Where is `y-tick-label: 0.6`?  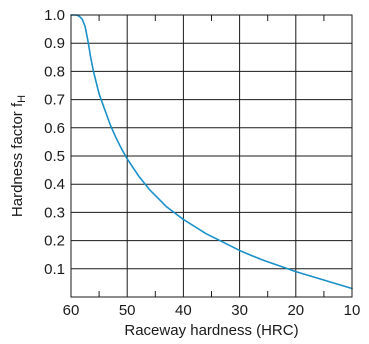
y-tick-label: 0.6 is located at coordinates (54, 128).